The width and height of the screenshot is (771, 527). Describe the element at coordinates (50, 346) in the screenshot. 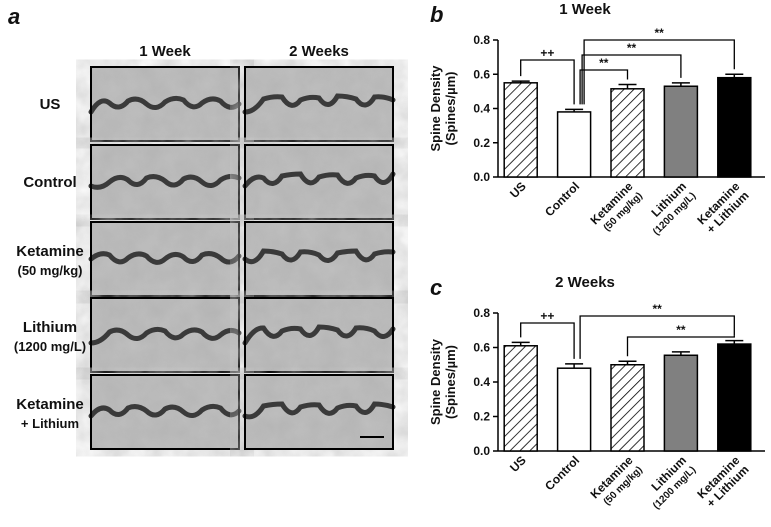

I see `row-label: (1200 mg/L)` at that location.